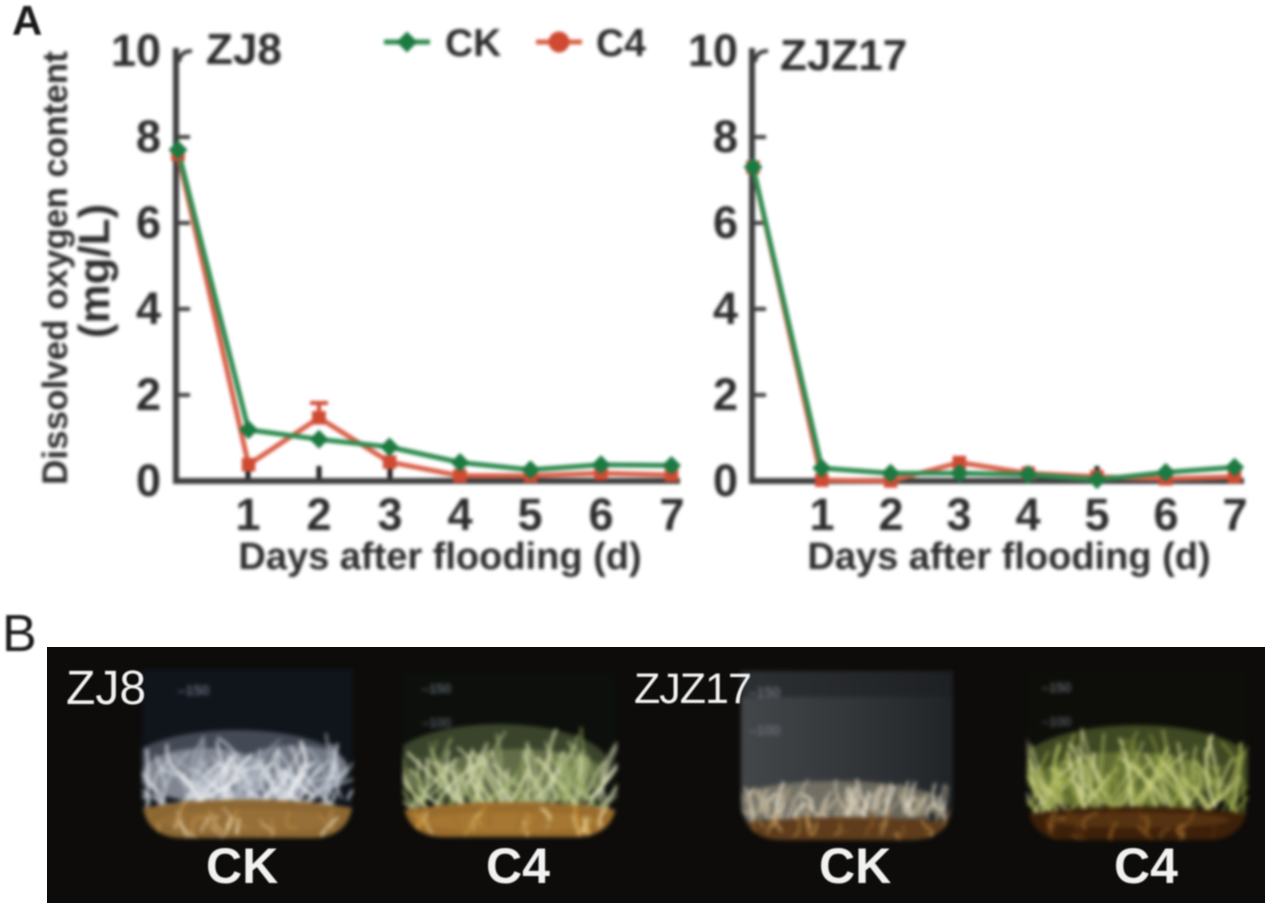  What do you see at coordinates (843, 55) in the screenshot?
I see `svg-text: ZJZ17` at bounding box center [843, 55].